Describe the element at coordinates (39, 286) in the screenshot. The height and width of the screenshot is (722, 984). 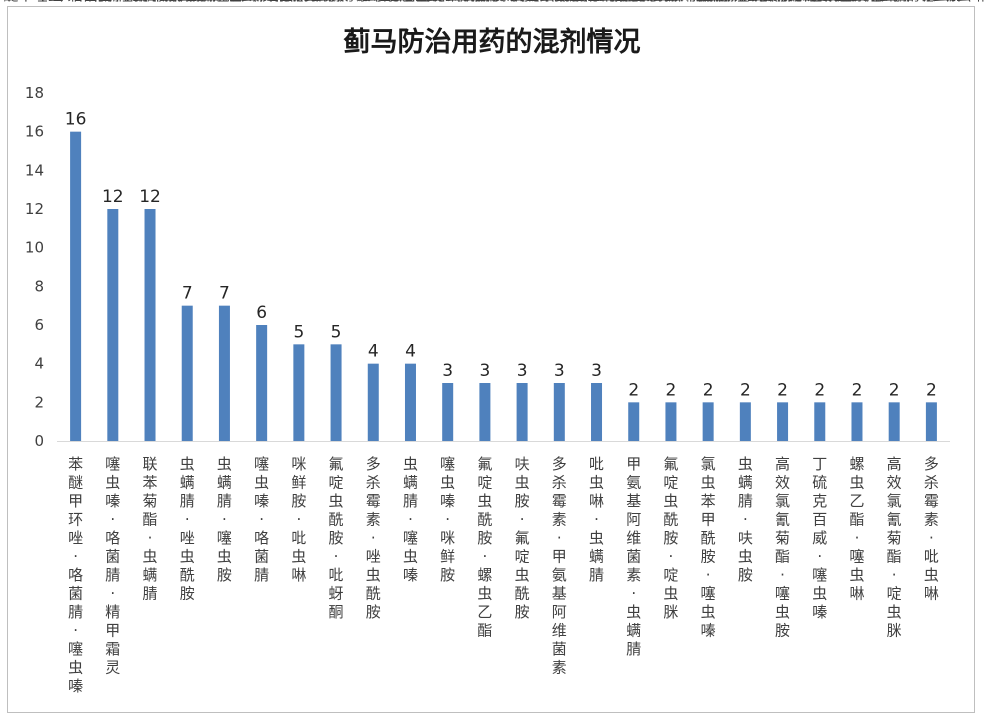
I see `y-tick-label: 8` at that location.